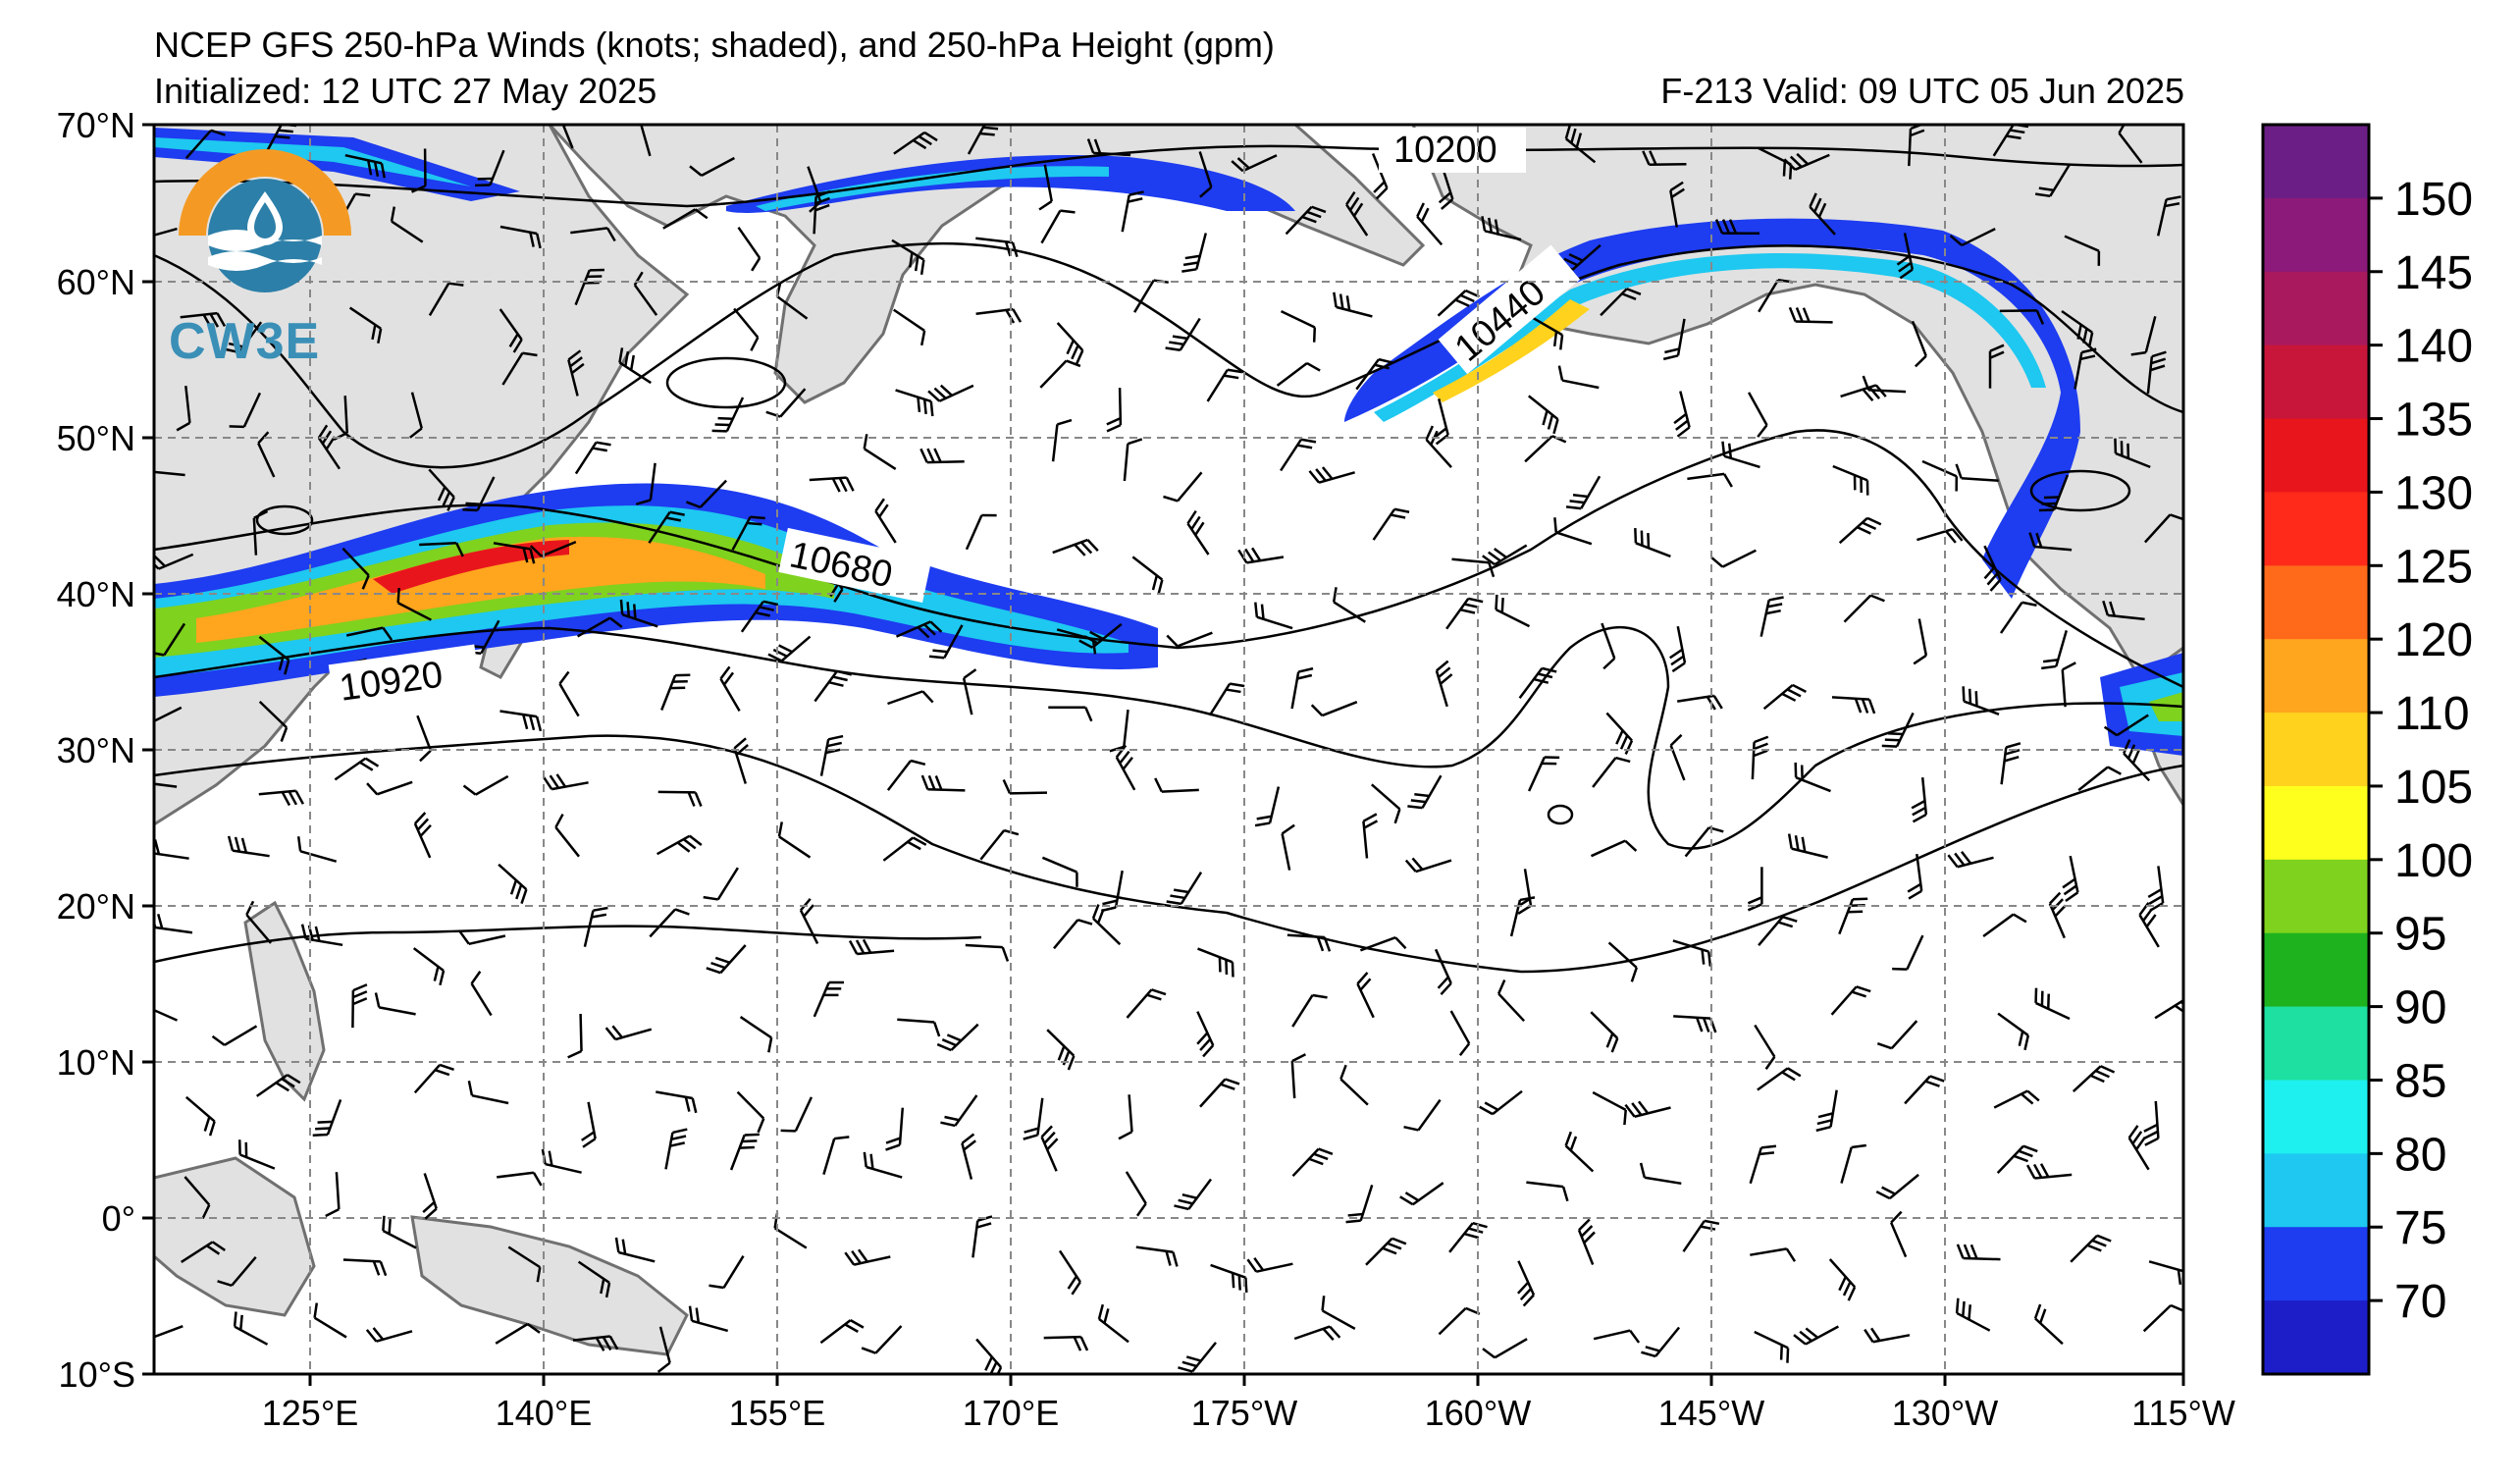 The height and width of the screenshot is (1483, 2520). What do you see at coordinates (1922, 91) in the screenshot?
I see `valid-time: F-213 Valid: 09 UTC 05 Jun 2025` at bounding box center [1922, 91].